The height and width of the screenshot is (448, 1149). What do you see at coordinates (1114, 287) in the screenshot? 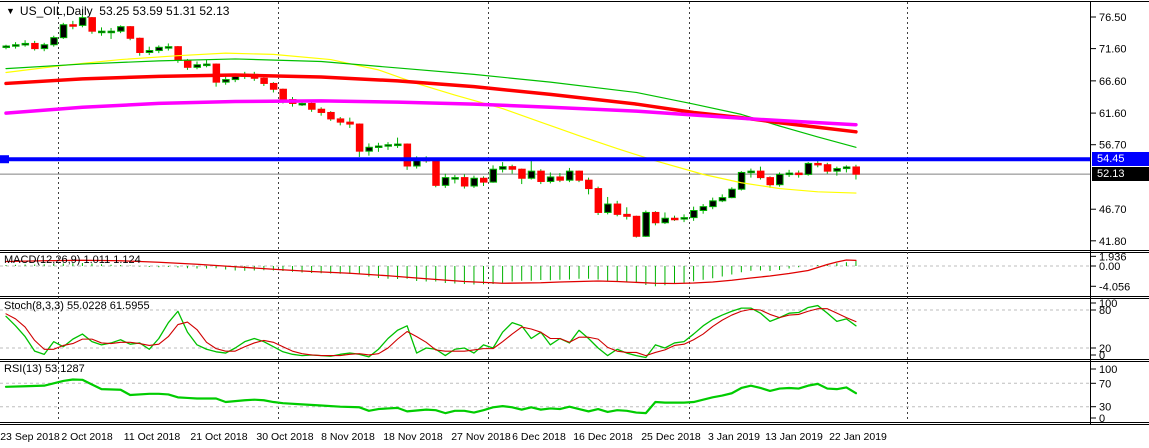
I see `macd-axis-label: -4.056` at bounding box center [1114, 287].